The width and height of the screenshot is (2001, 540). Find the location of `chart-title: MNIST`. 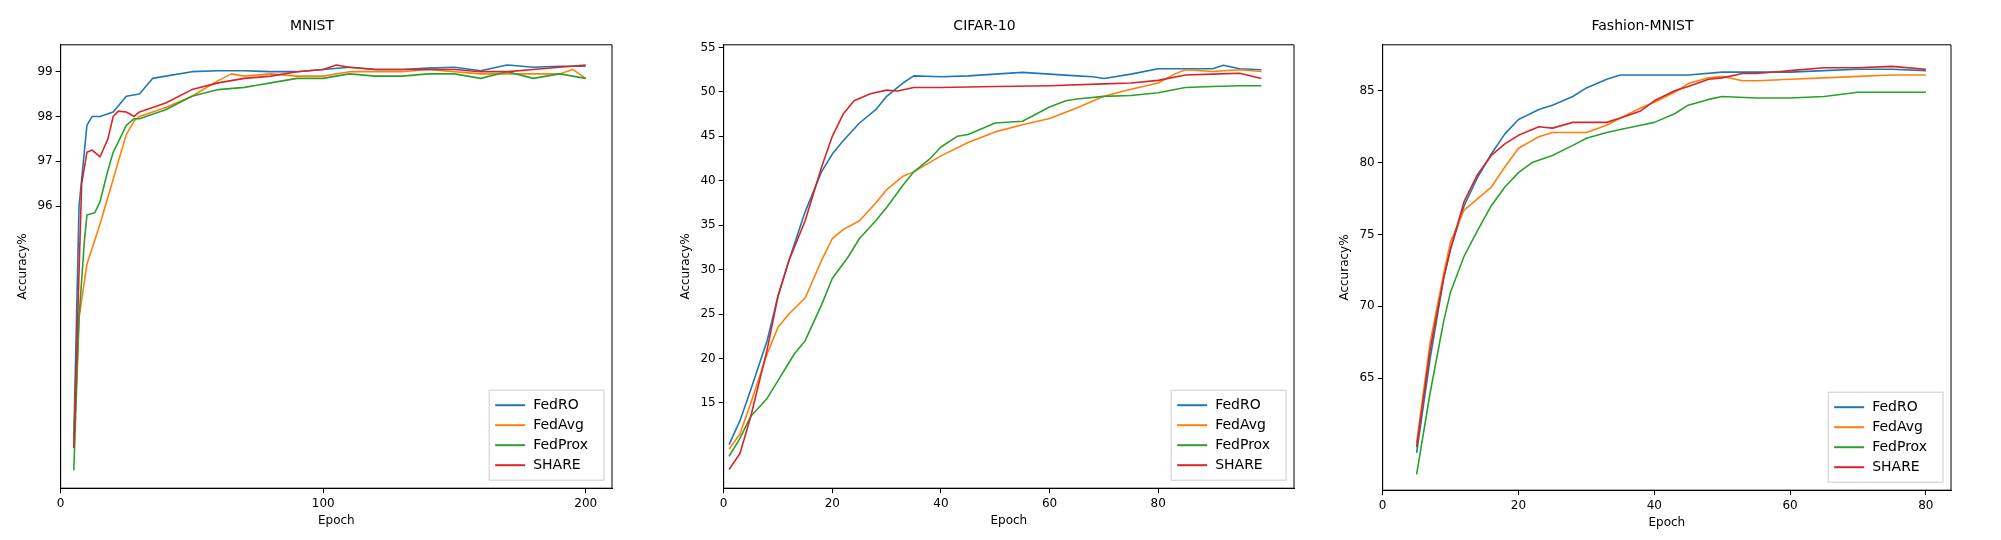

chart-title: MNIST is located at coordinates (312, 25).